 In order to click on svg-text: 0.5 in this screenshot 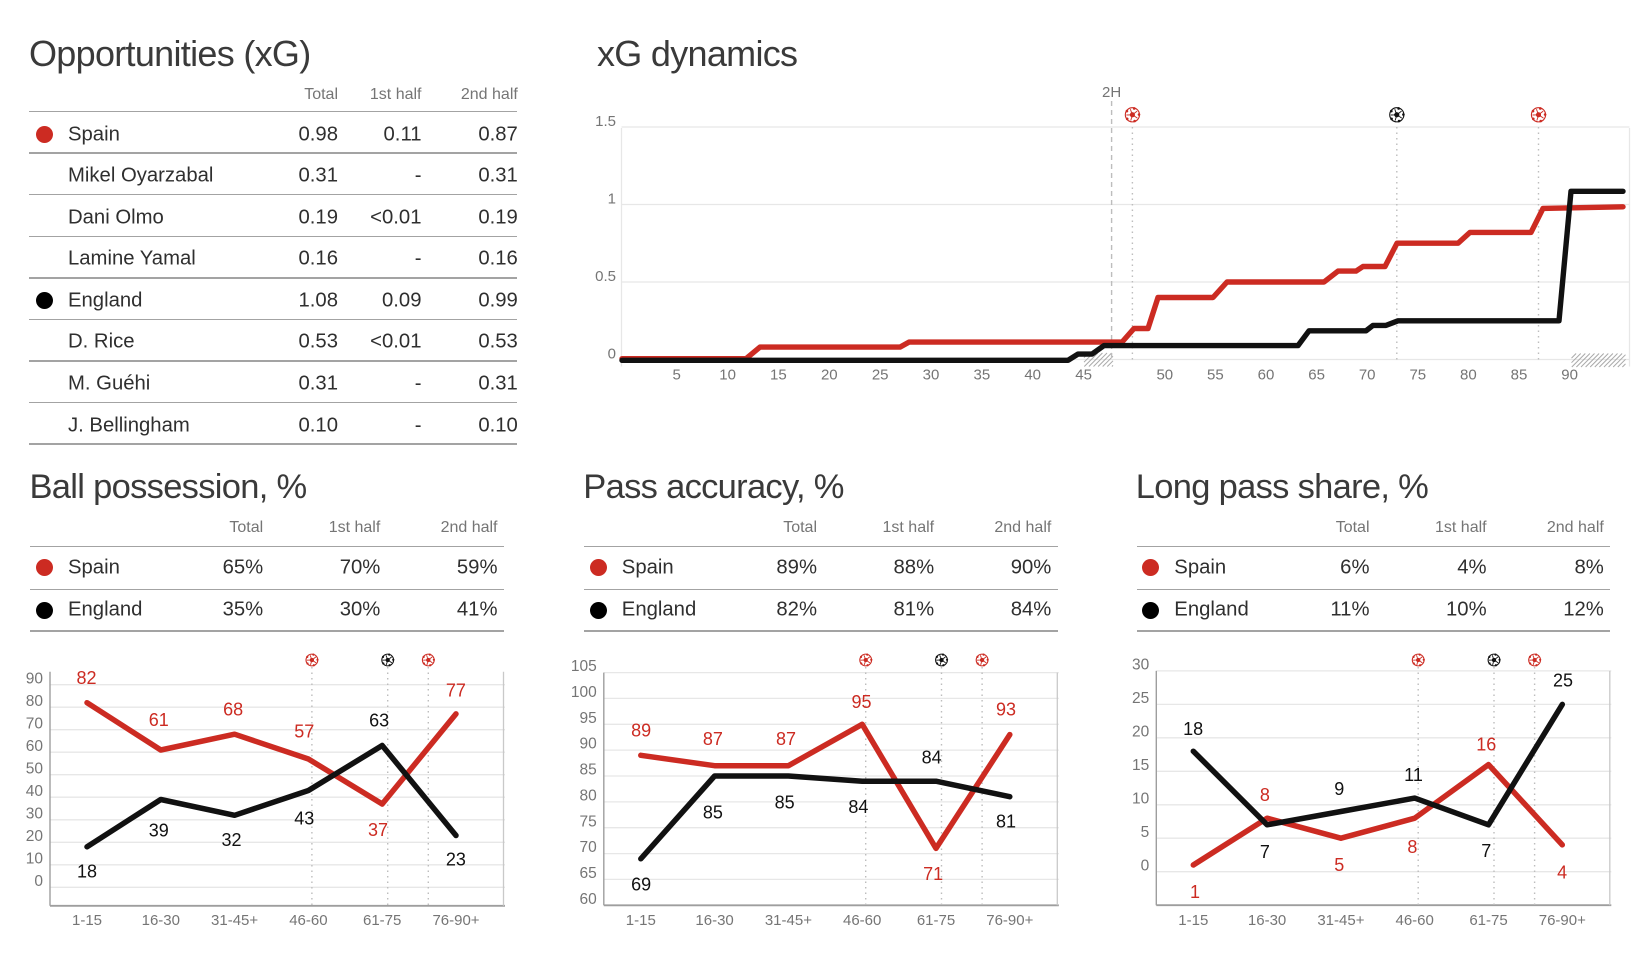, I will do `click(605, 276)`.